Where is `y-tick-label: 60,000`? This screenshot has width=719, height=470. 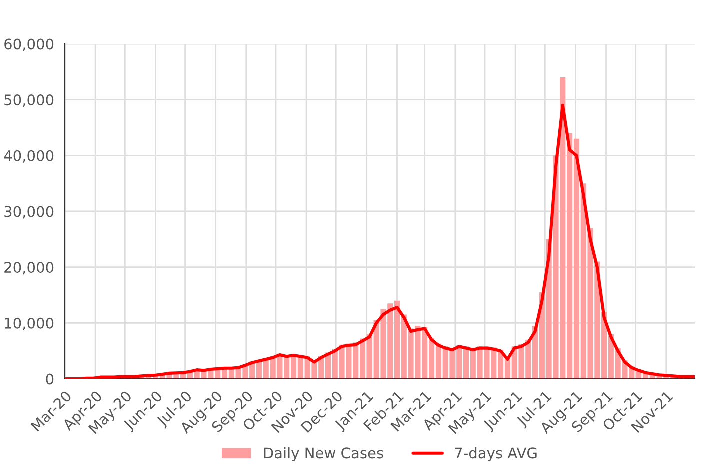 y-tick-label: 60,000 is located at coordinates (29, 45).